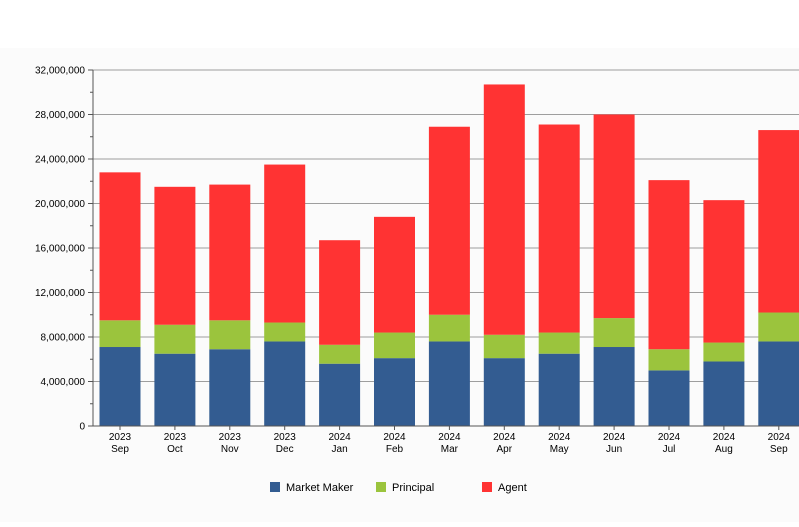 The image size is (799, 527). What do you see at coordinates (340, 449) in the screenshot?
I see `x-tick-label-month: Jan` at bounding box center [340, 449].